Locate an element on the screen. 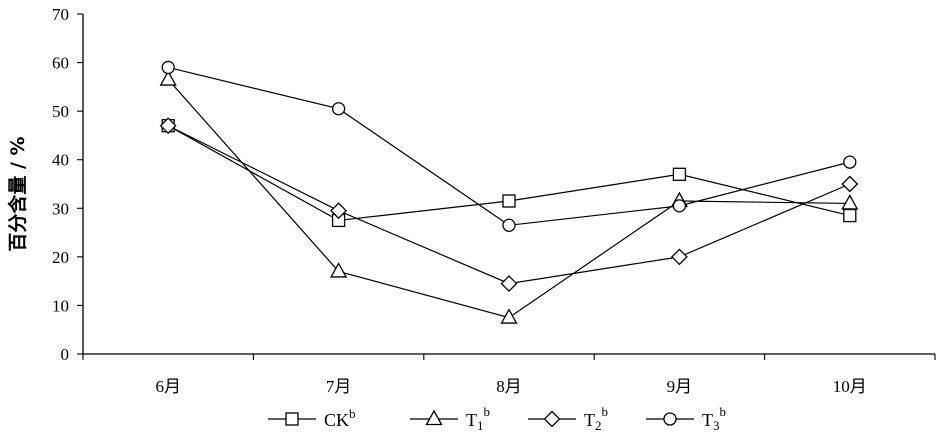 Image resolution: width=945 pixels, height=441 pixels. legend-label: T1b is located at coordinates (478, 418).